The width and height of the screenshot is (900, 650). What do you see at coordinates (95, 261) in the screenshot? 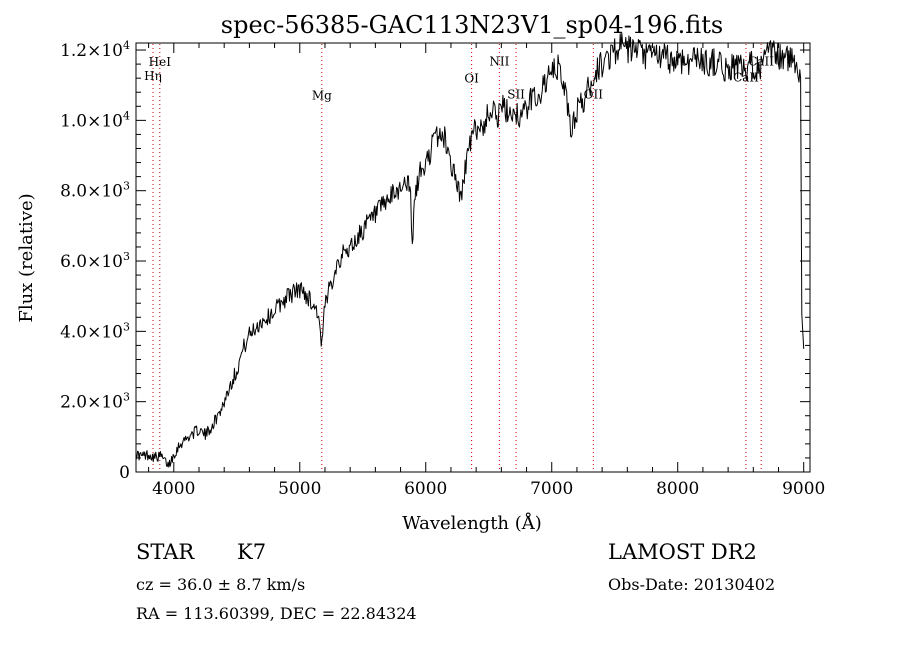
I see `y-tick-label: 6.0×10³` at bounding box center [95, 261].